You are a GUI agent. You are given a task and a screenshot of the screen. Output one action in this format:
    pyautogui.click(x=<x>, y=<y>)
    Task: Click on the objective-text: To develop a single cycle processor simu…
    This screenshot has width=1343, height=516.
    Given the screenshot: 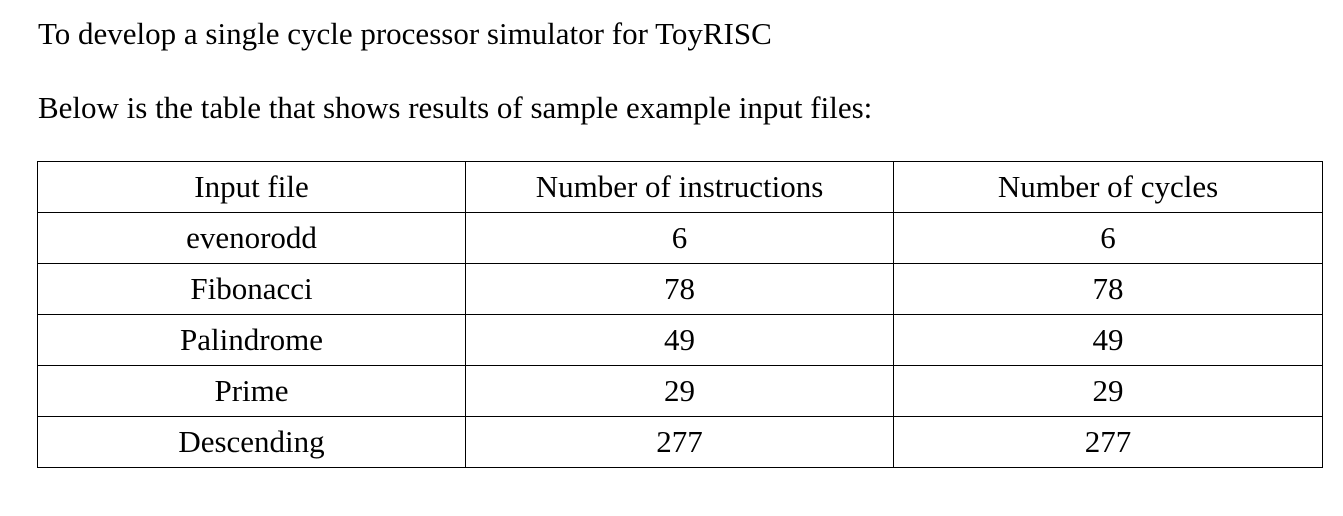 What is the action you would take?
    pyautogui.click(x=405, y=33)
    